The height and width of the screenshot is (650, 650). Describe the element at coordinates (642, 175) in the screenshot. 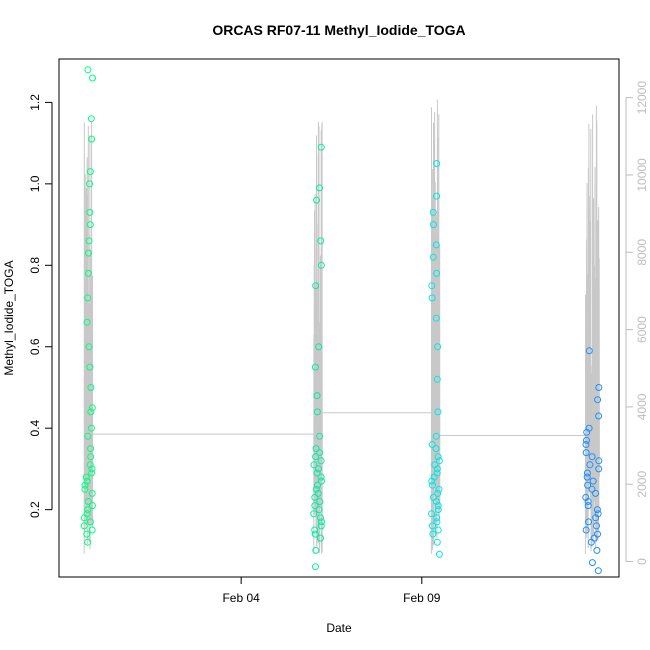

I see `y2-tick-label: 10000` at that location.